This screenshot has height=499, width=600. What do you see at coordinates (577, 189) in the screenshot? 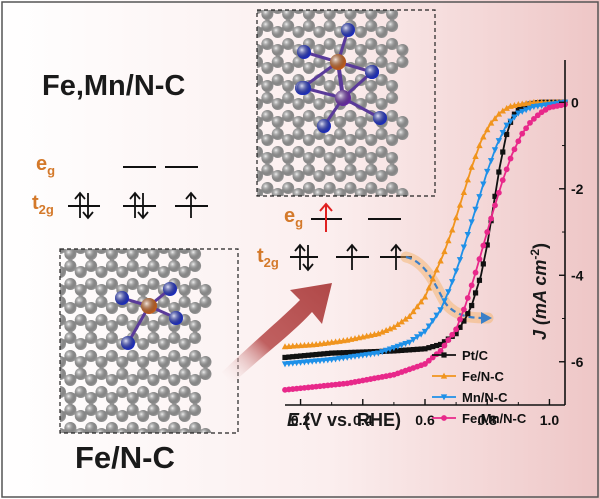
I see `y-tick-label: -2` at bounding box center [577, 189].